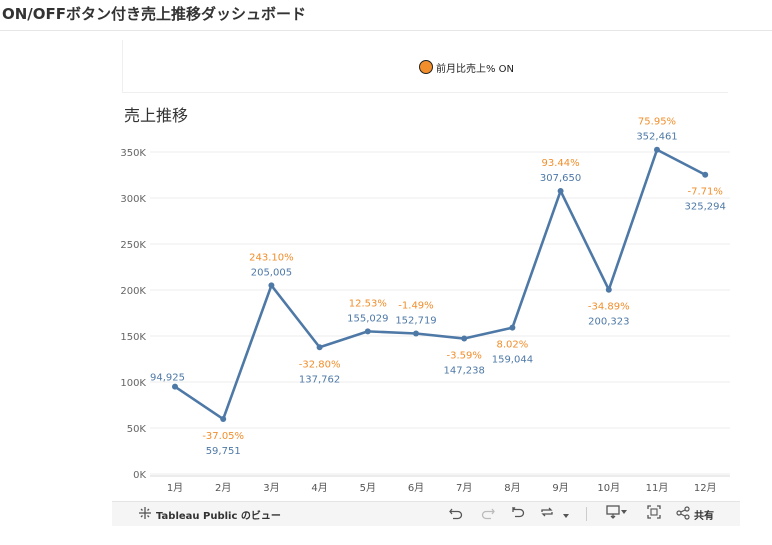 The height and width of the screenshot is (545, 772). What do you see at coordinates (513, 345) in the screenshot?
I see `pct-change-label: 8.02%` at bounding box center [513, 345].